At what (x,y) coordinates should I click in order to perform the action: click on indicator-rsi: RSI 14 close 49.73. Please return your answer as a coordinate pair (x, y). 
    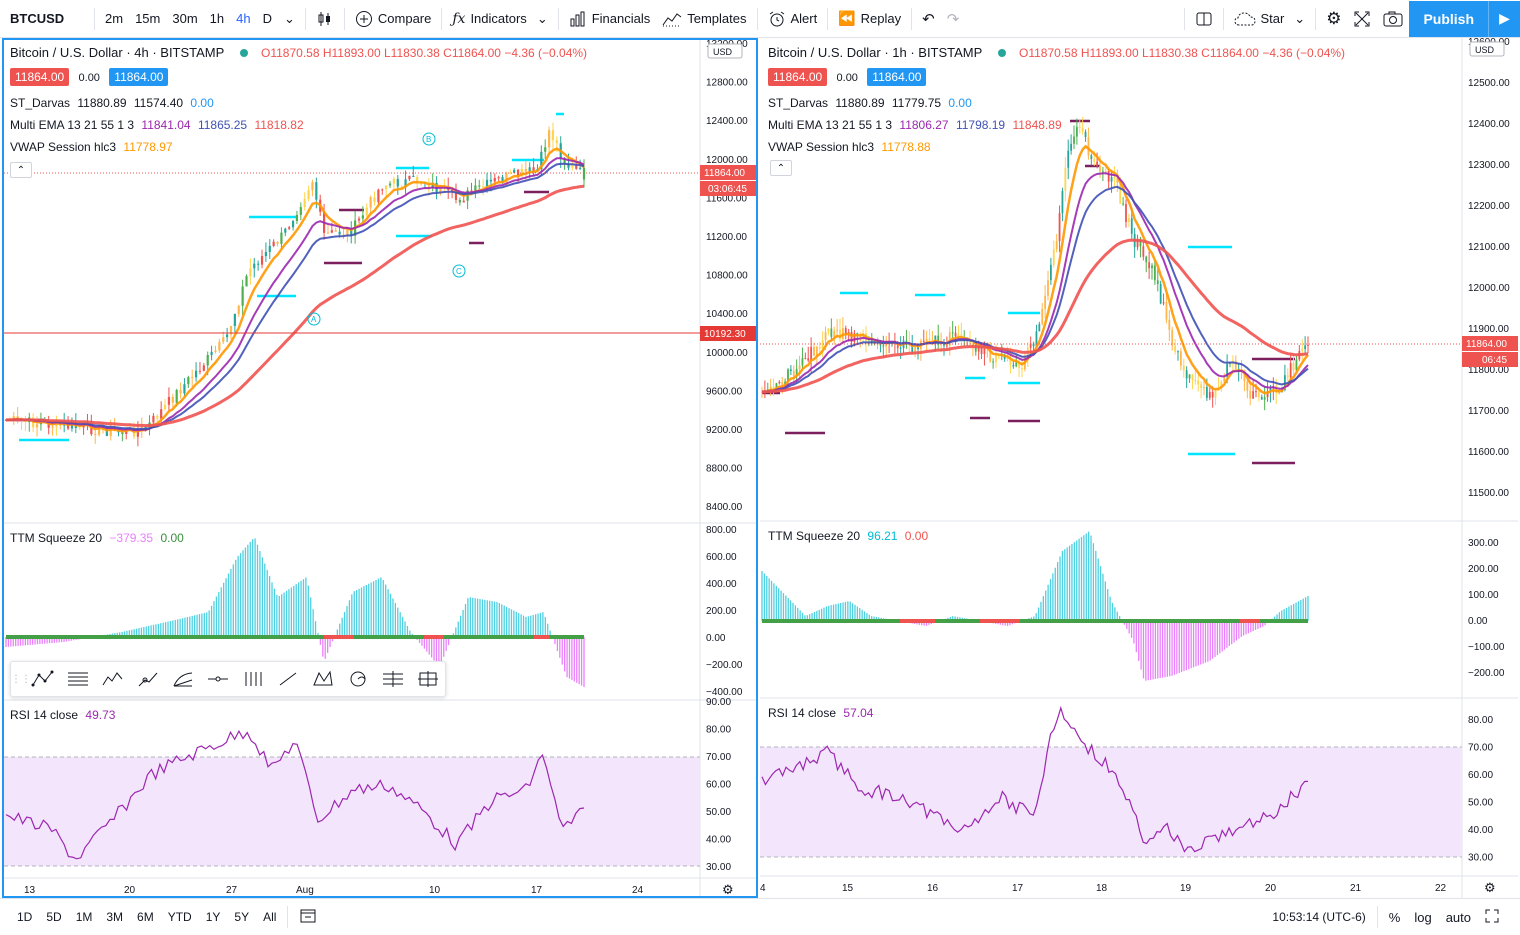
    Looking at the image, I should click on (62, 715).